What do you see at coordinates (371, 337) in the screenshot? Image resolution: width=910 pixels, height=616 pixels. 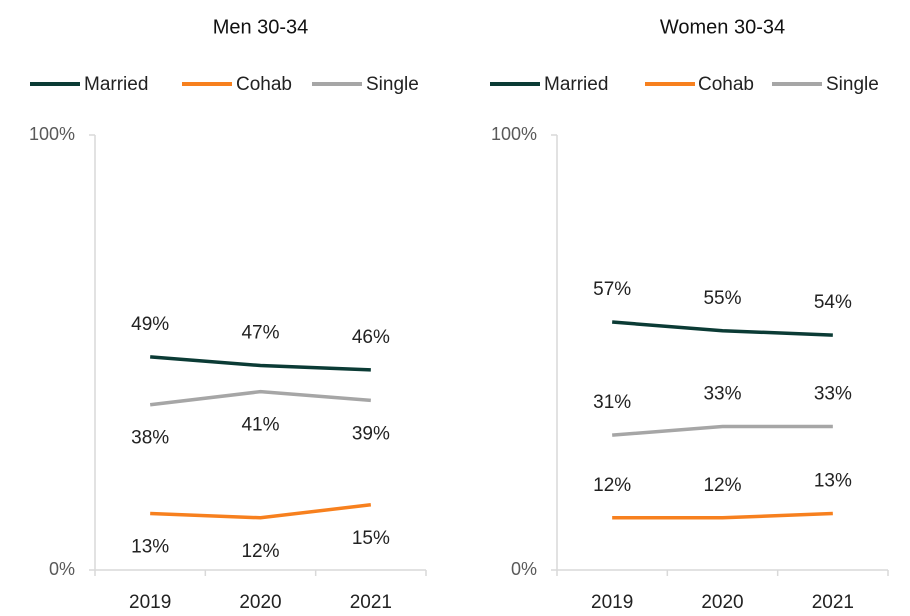 I see `data-label: 46%` at bounding box center [371, 337].